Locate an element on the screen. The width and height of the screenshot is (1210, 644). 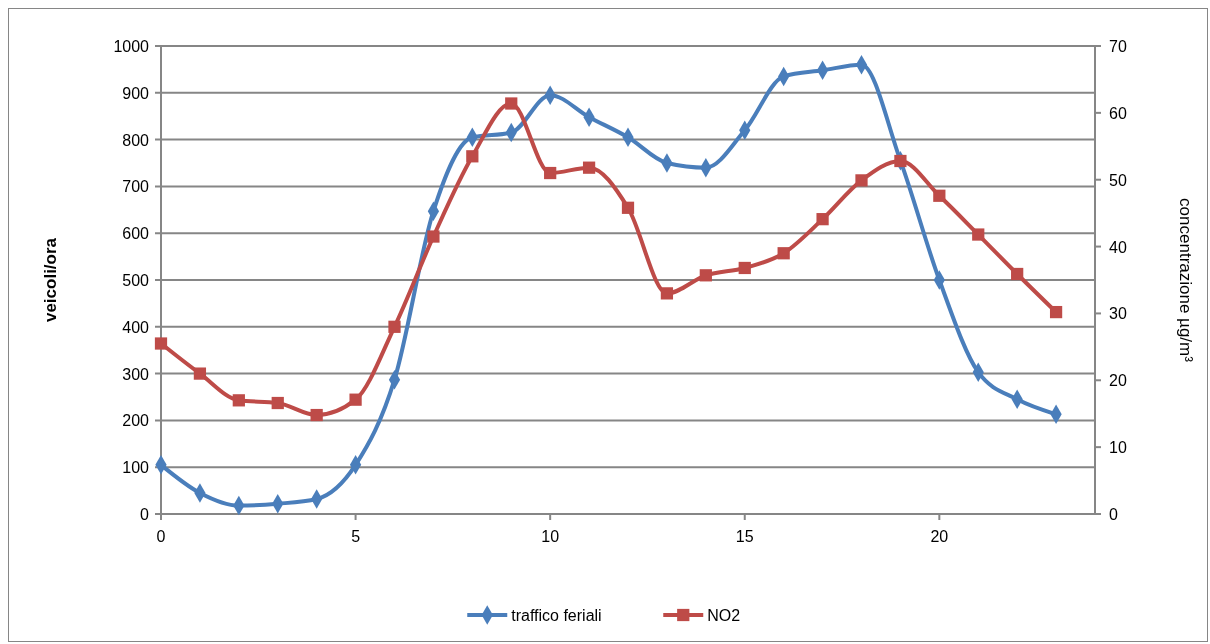
y2-tick-label: 30 is located at coordinates (1118, 314).